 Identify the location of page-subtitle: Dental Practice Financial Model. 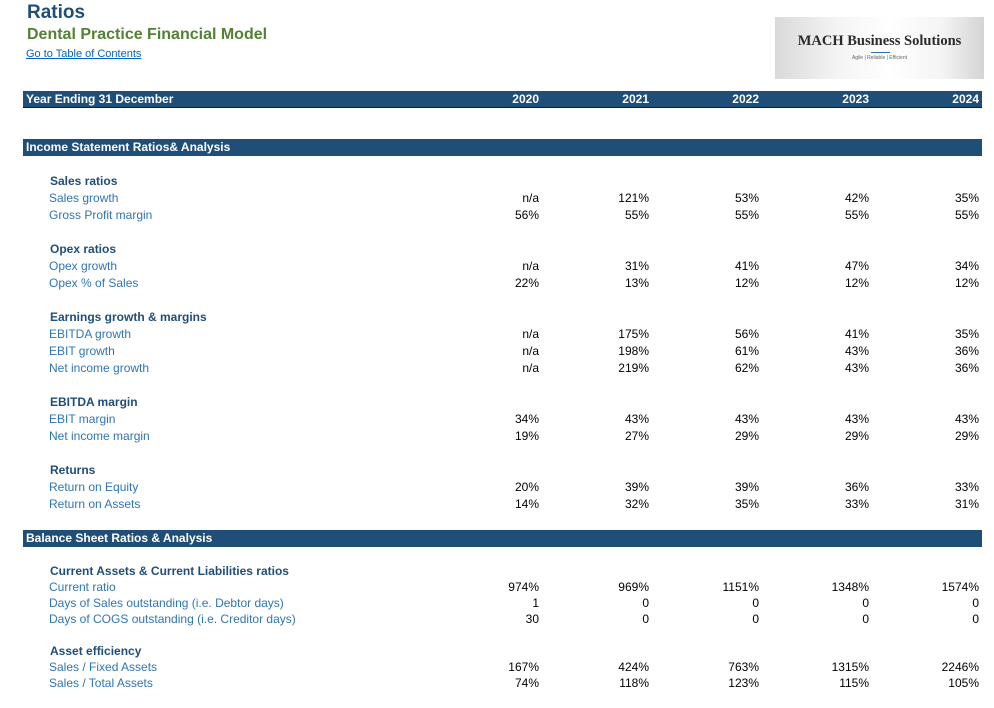
(147, 34).